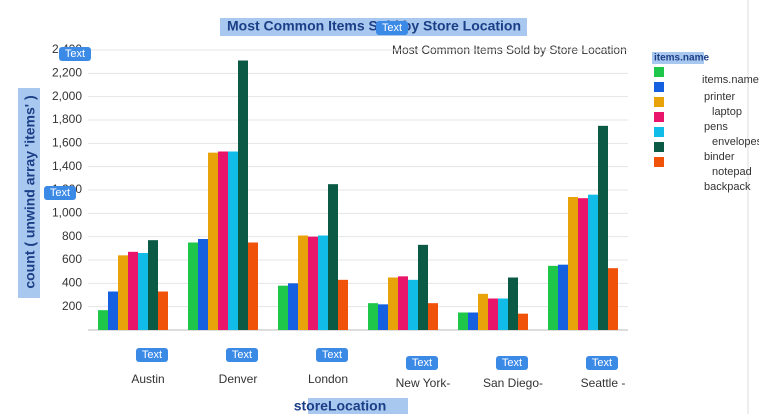 The height and width of the screenshot is (414, 759). I want to click on y-tick-label: 1,000, so click(67, 213).